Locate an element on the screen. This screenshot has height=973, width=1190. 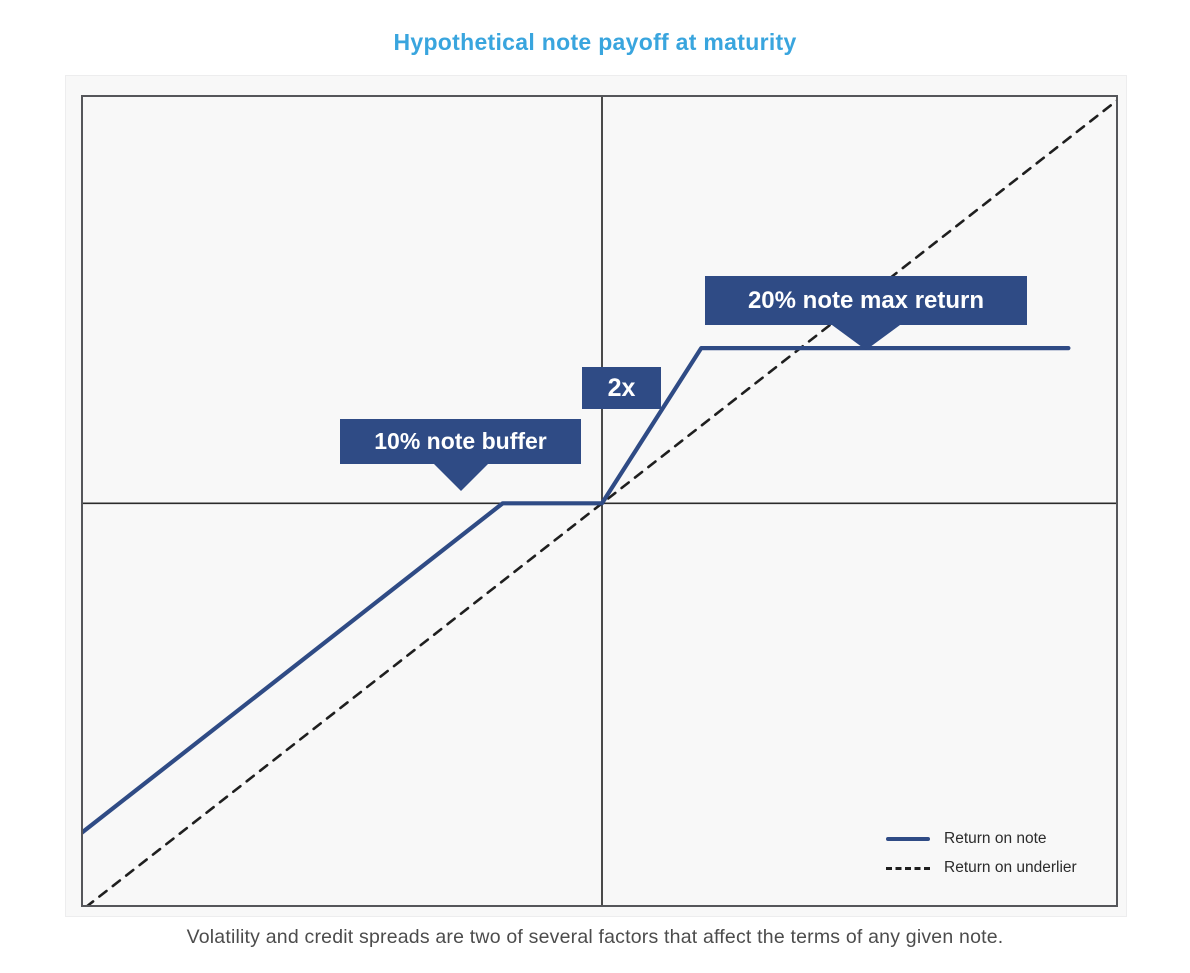
callout-buffer: 10% note buffer is located at coordinates (460, 455).